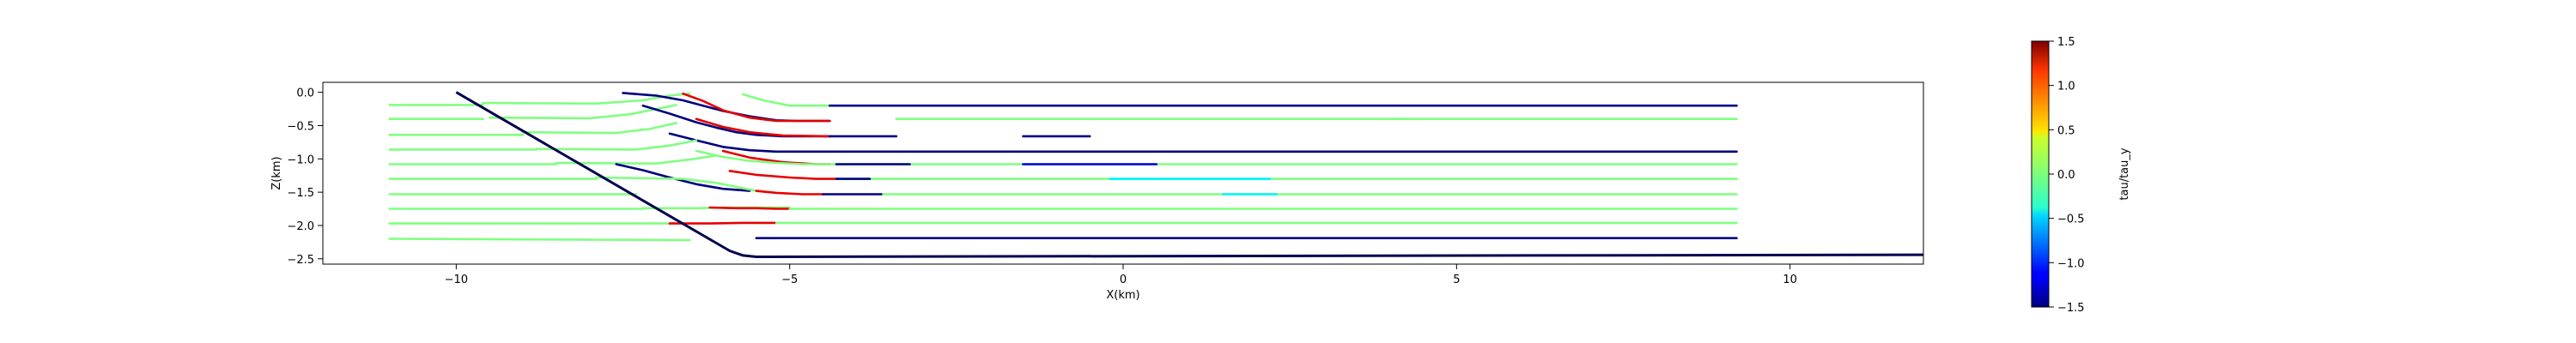 The image size is (2576, 343). What do you see at coordinates (276, 173) in the screenshot?
I see `y-axis-label: Z(km)` at bounding box center [276, 173].